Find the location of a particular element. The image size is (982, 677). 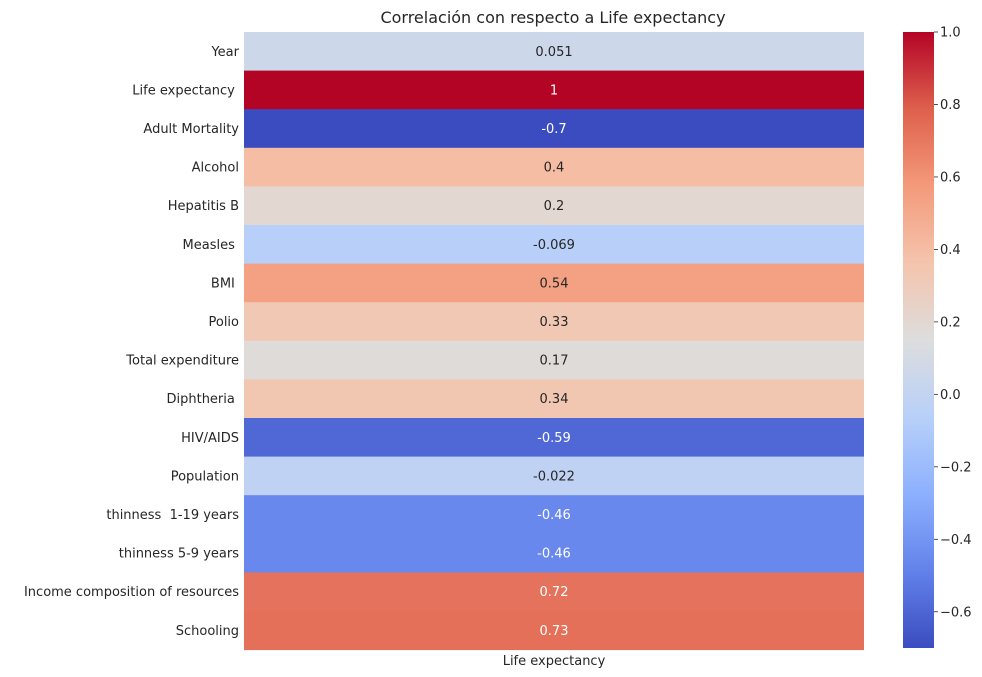

column-label: Life expectancy is located at coordinates (554, 661).